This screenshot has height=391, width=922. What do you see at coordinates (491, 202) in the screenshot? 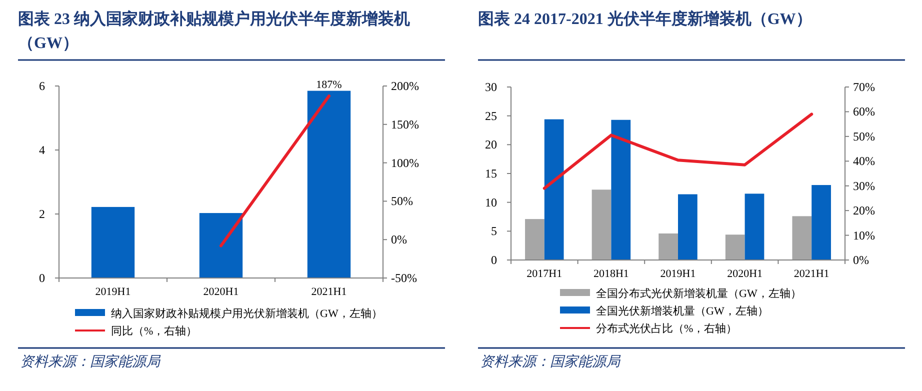
I see `y-tick-label: 10` at bounding box center [491, 202].